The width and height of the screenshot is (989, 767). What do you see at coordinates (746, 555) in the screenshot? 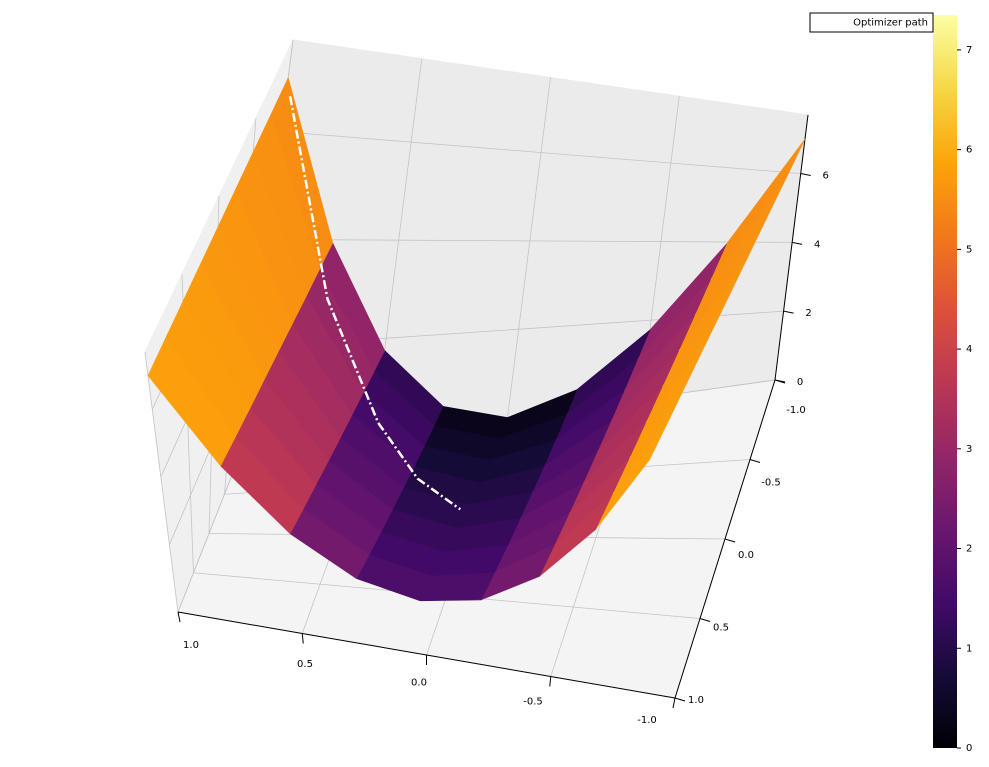
I see `y-tick-label: 0.0` at bounding box center [746, 555].